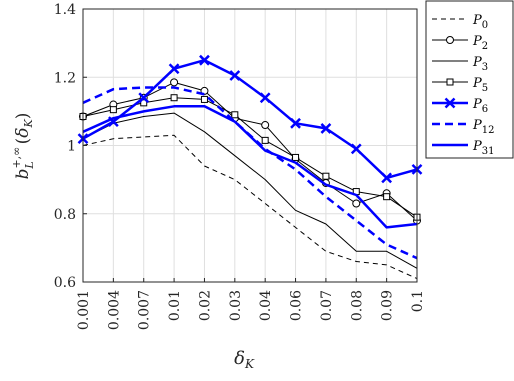 The height and width of the screenshot is (381, 514). I want to click on y-axis-label: b+,∞L (δK), so click(23, 146).